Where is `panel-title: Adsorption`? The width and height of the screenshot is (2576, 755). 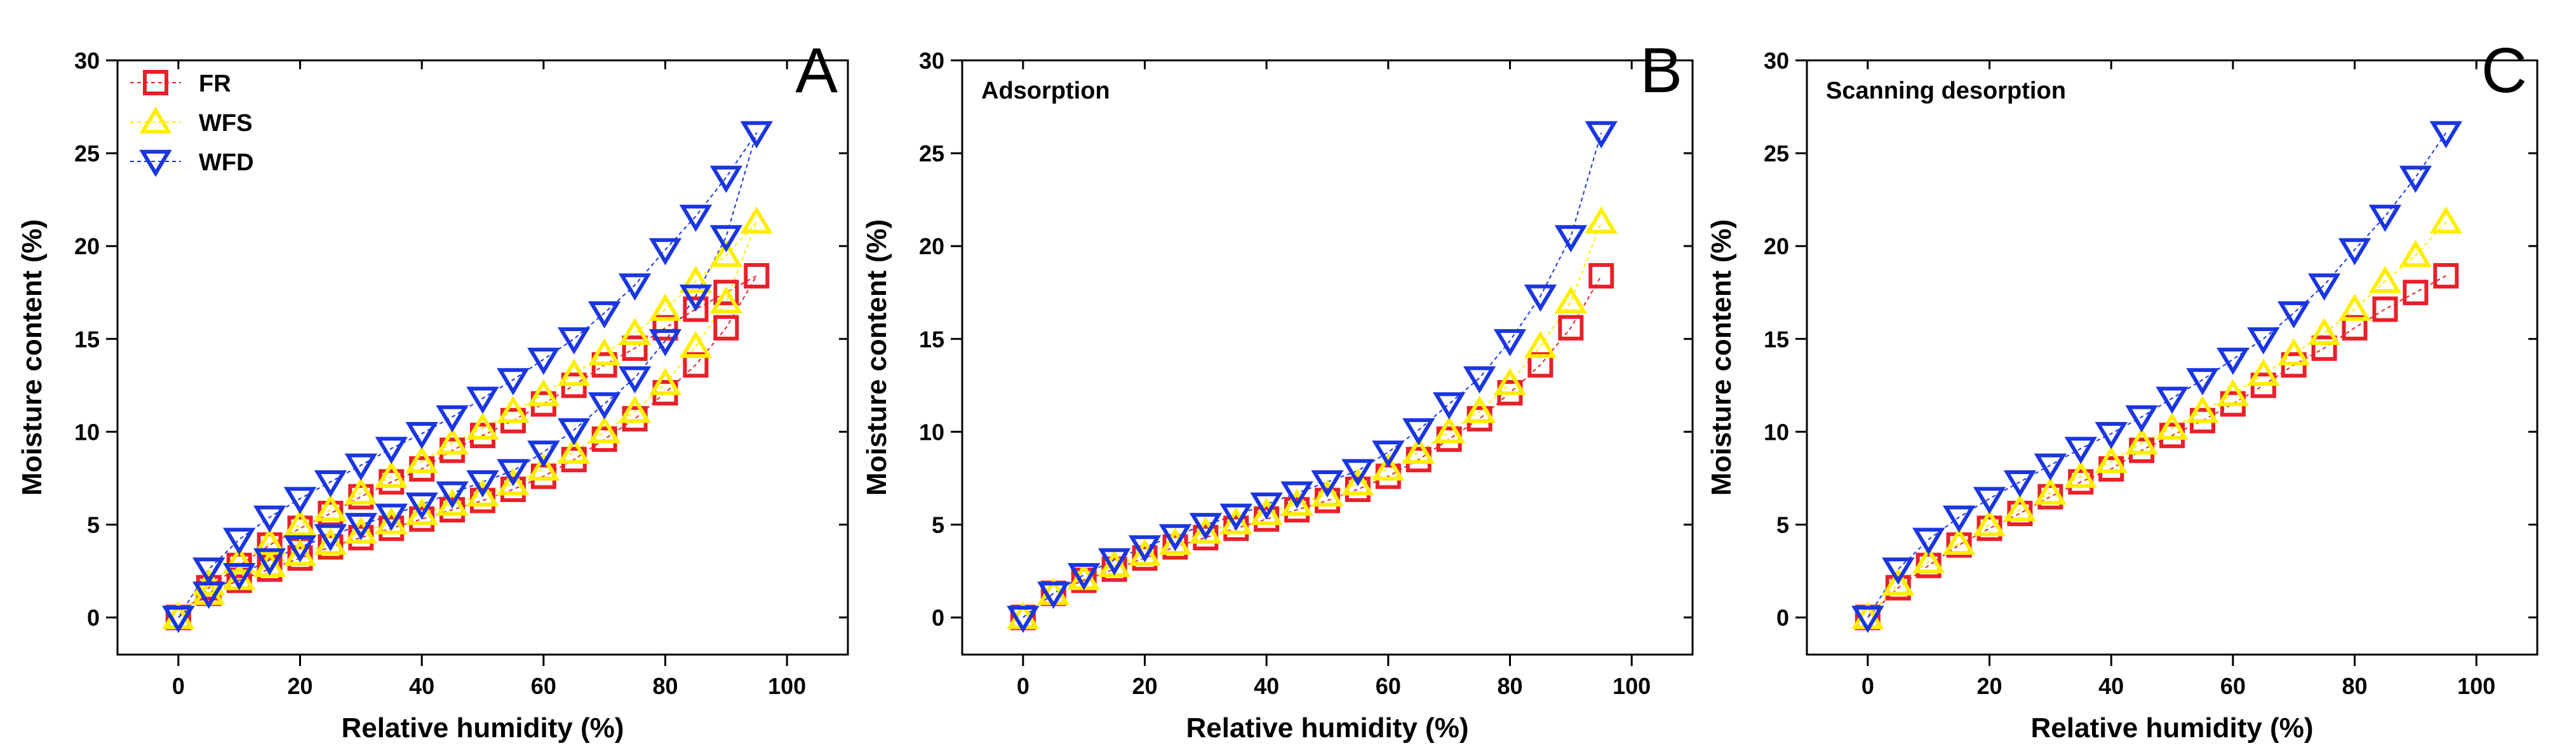
panel-title: Adsorption is located at coordinates (1045, 91).